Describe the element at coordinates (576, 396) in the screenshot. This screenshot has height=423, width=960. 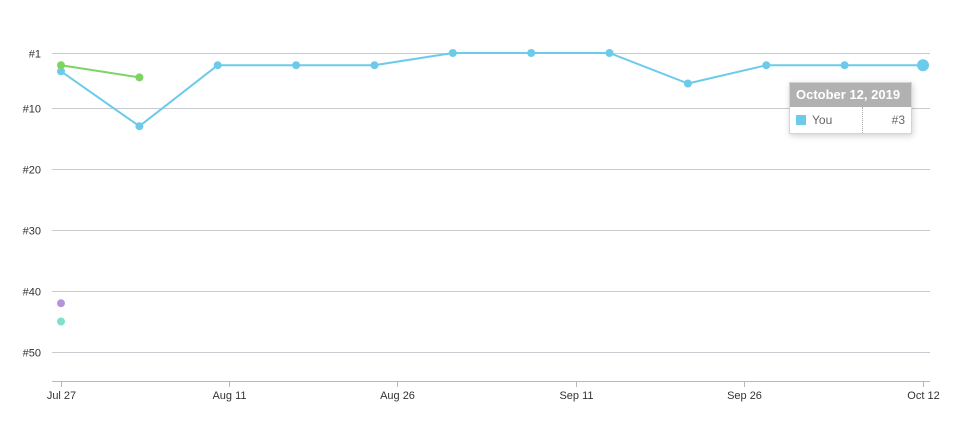
I see `x-tick-label: Sep 11` at that location.